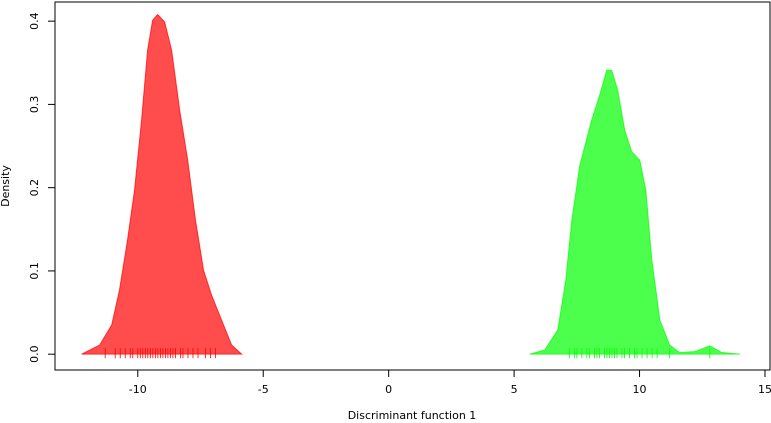  Describe the element at coordinates (764, 389) in the screenshot. I see `x-tick-label: 15` at that location.